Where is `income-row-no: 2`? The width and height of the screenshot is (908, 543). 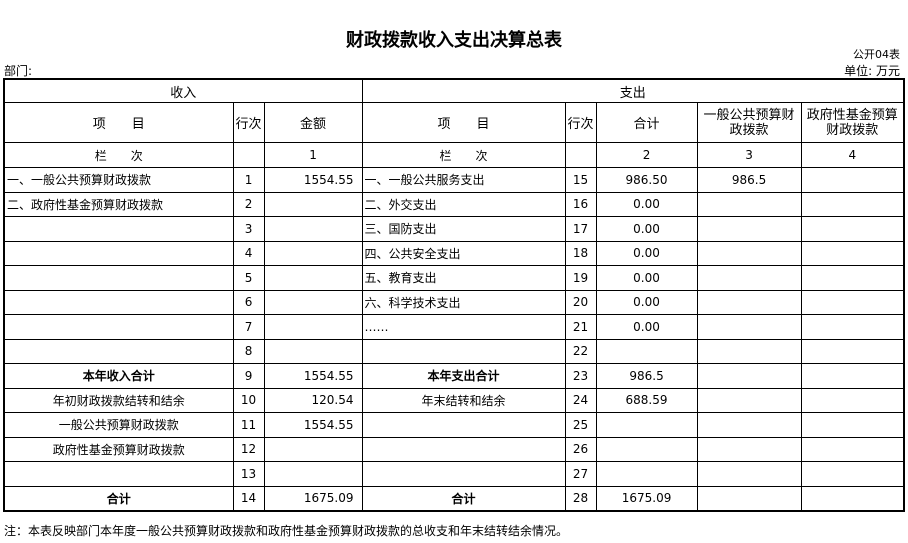 income-row-no: 2 is located at coordinates (248, 204).